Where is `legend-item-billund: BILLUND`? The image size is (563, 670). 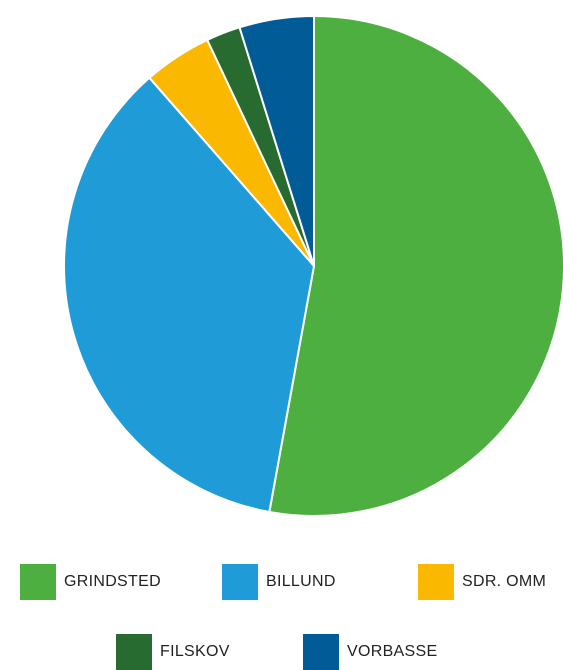 legend-item-billund: BILLUND is located at coordinates (279, 582).